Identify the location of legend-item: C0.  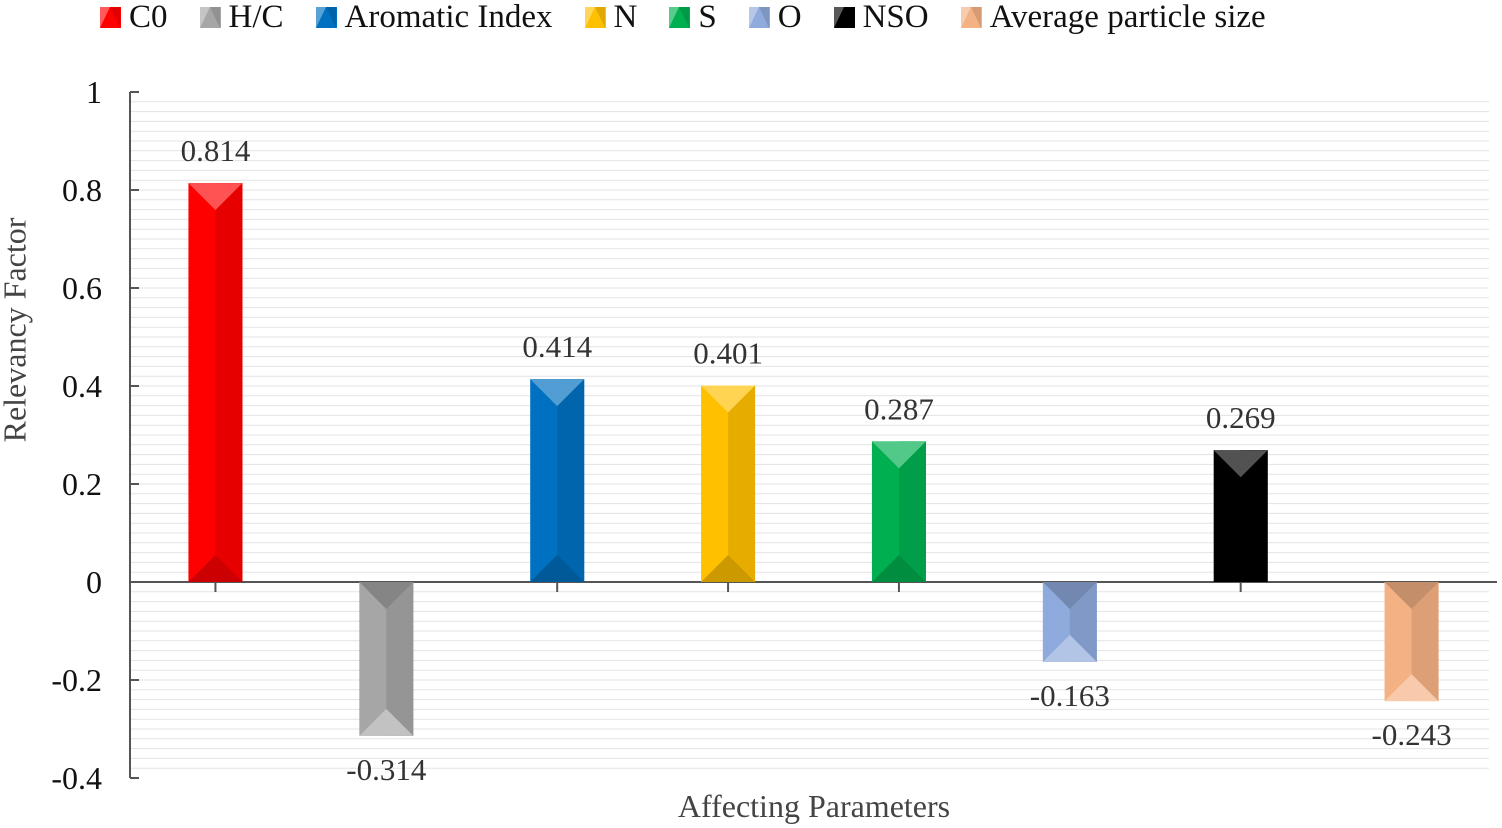
(134, 18).